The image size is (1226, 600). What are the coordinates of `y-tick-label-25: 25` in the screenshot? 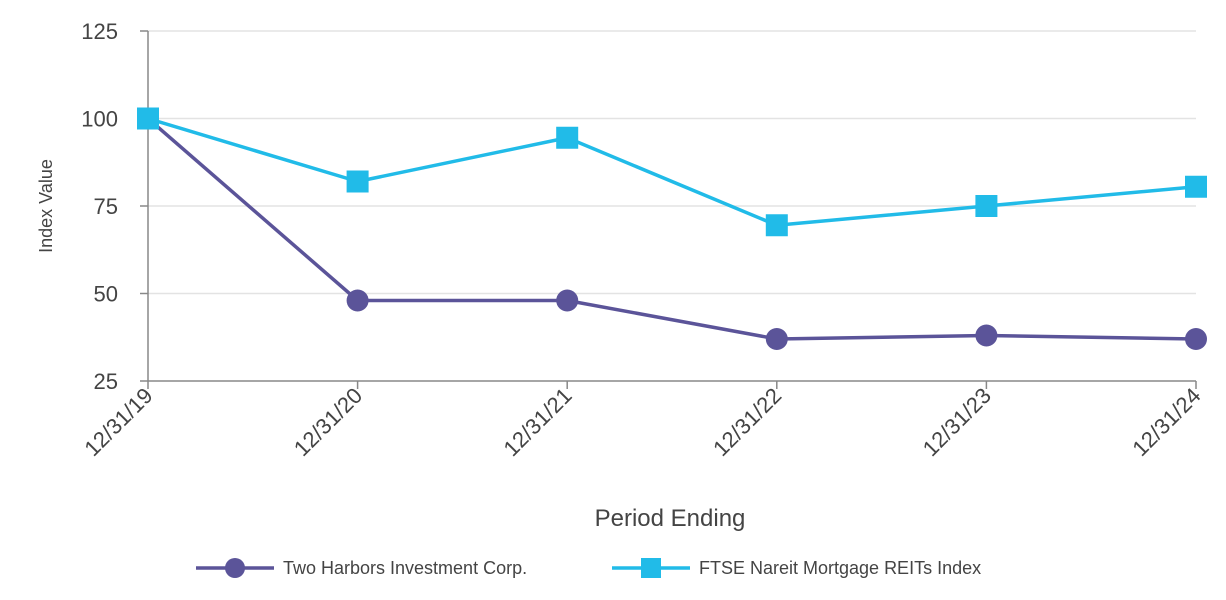 It's located at (106, 381).